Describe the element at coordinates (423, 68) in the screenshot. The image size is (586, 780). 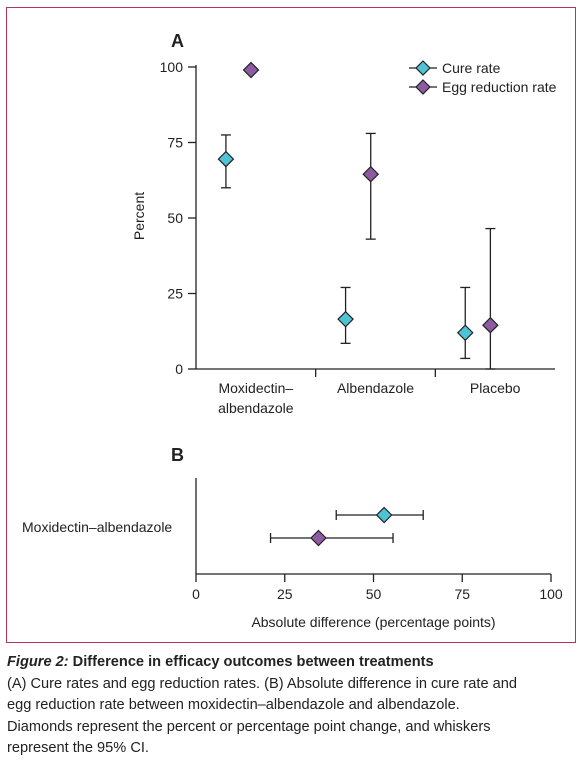
I see `legend-marker-cure-rate` at that location.